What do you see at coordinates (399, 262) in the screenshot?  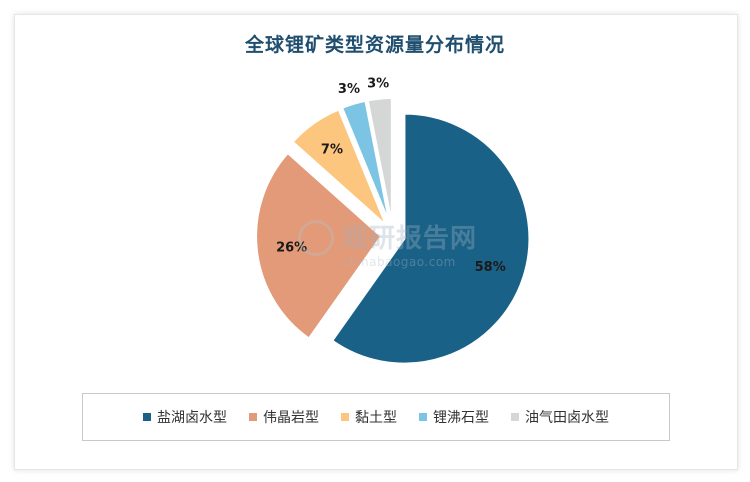 I see `watermark-sub-text: chinabaogao.com` at bounding box center [399, 262].